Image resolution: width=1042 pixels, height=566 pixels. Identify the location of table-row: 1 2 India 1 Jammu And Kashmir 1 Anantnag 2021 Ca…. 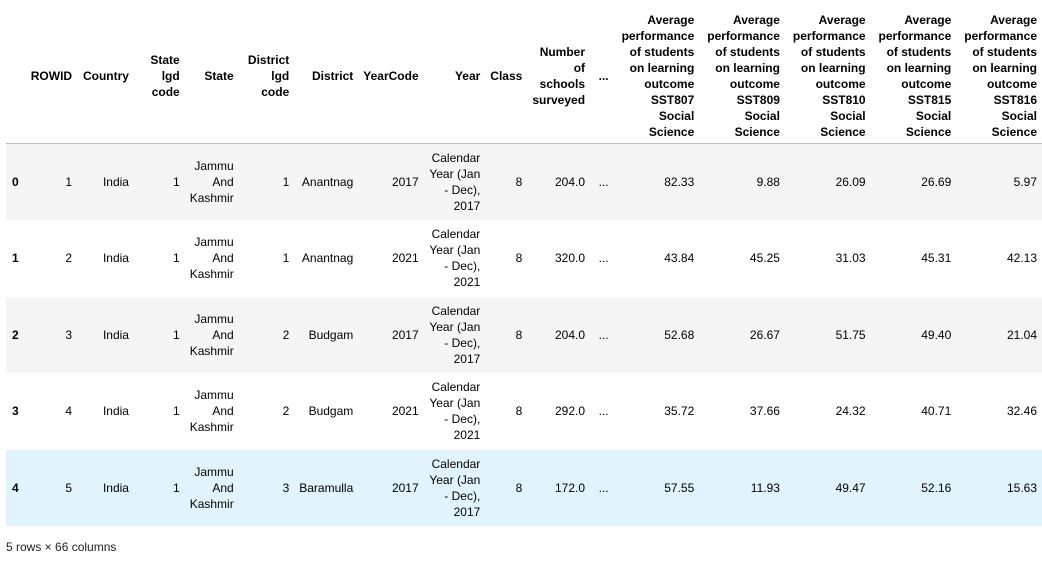
(524, 258).